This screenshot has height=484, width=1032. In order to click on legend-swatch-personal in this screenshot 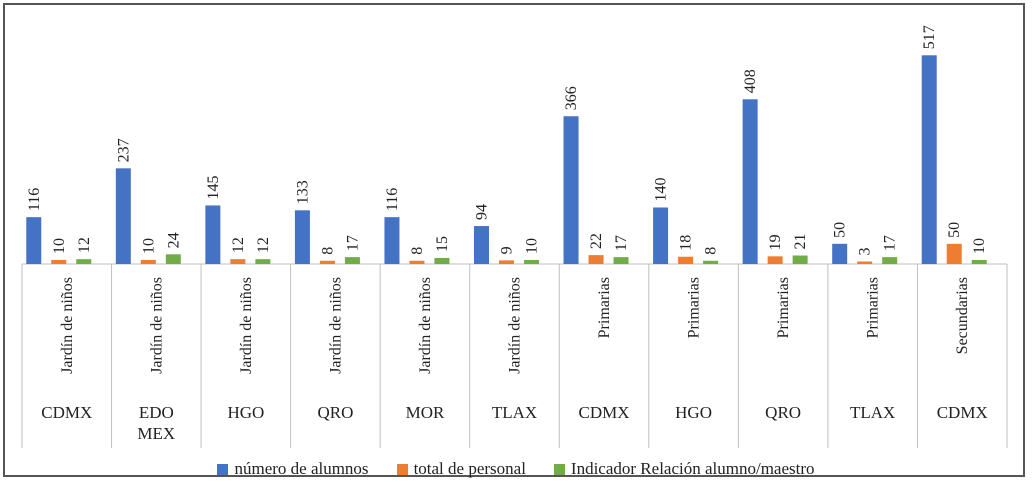, I will do `click(402, 469)`.